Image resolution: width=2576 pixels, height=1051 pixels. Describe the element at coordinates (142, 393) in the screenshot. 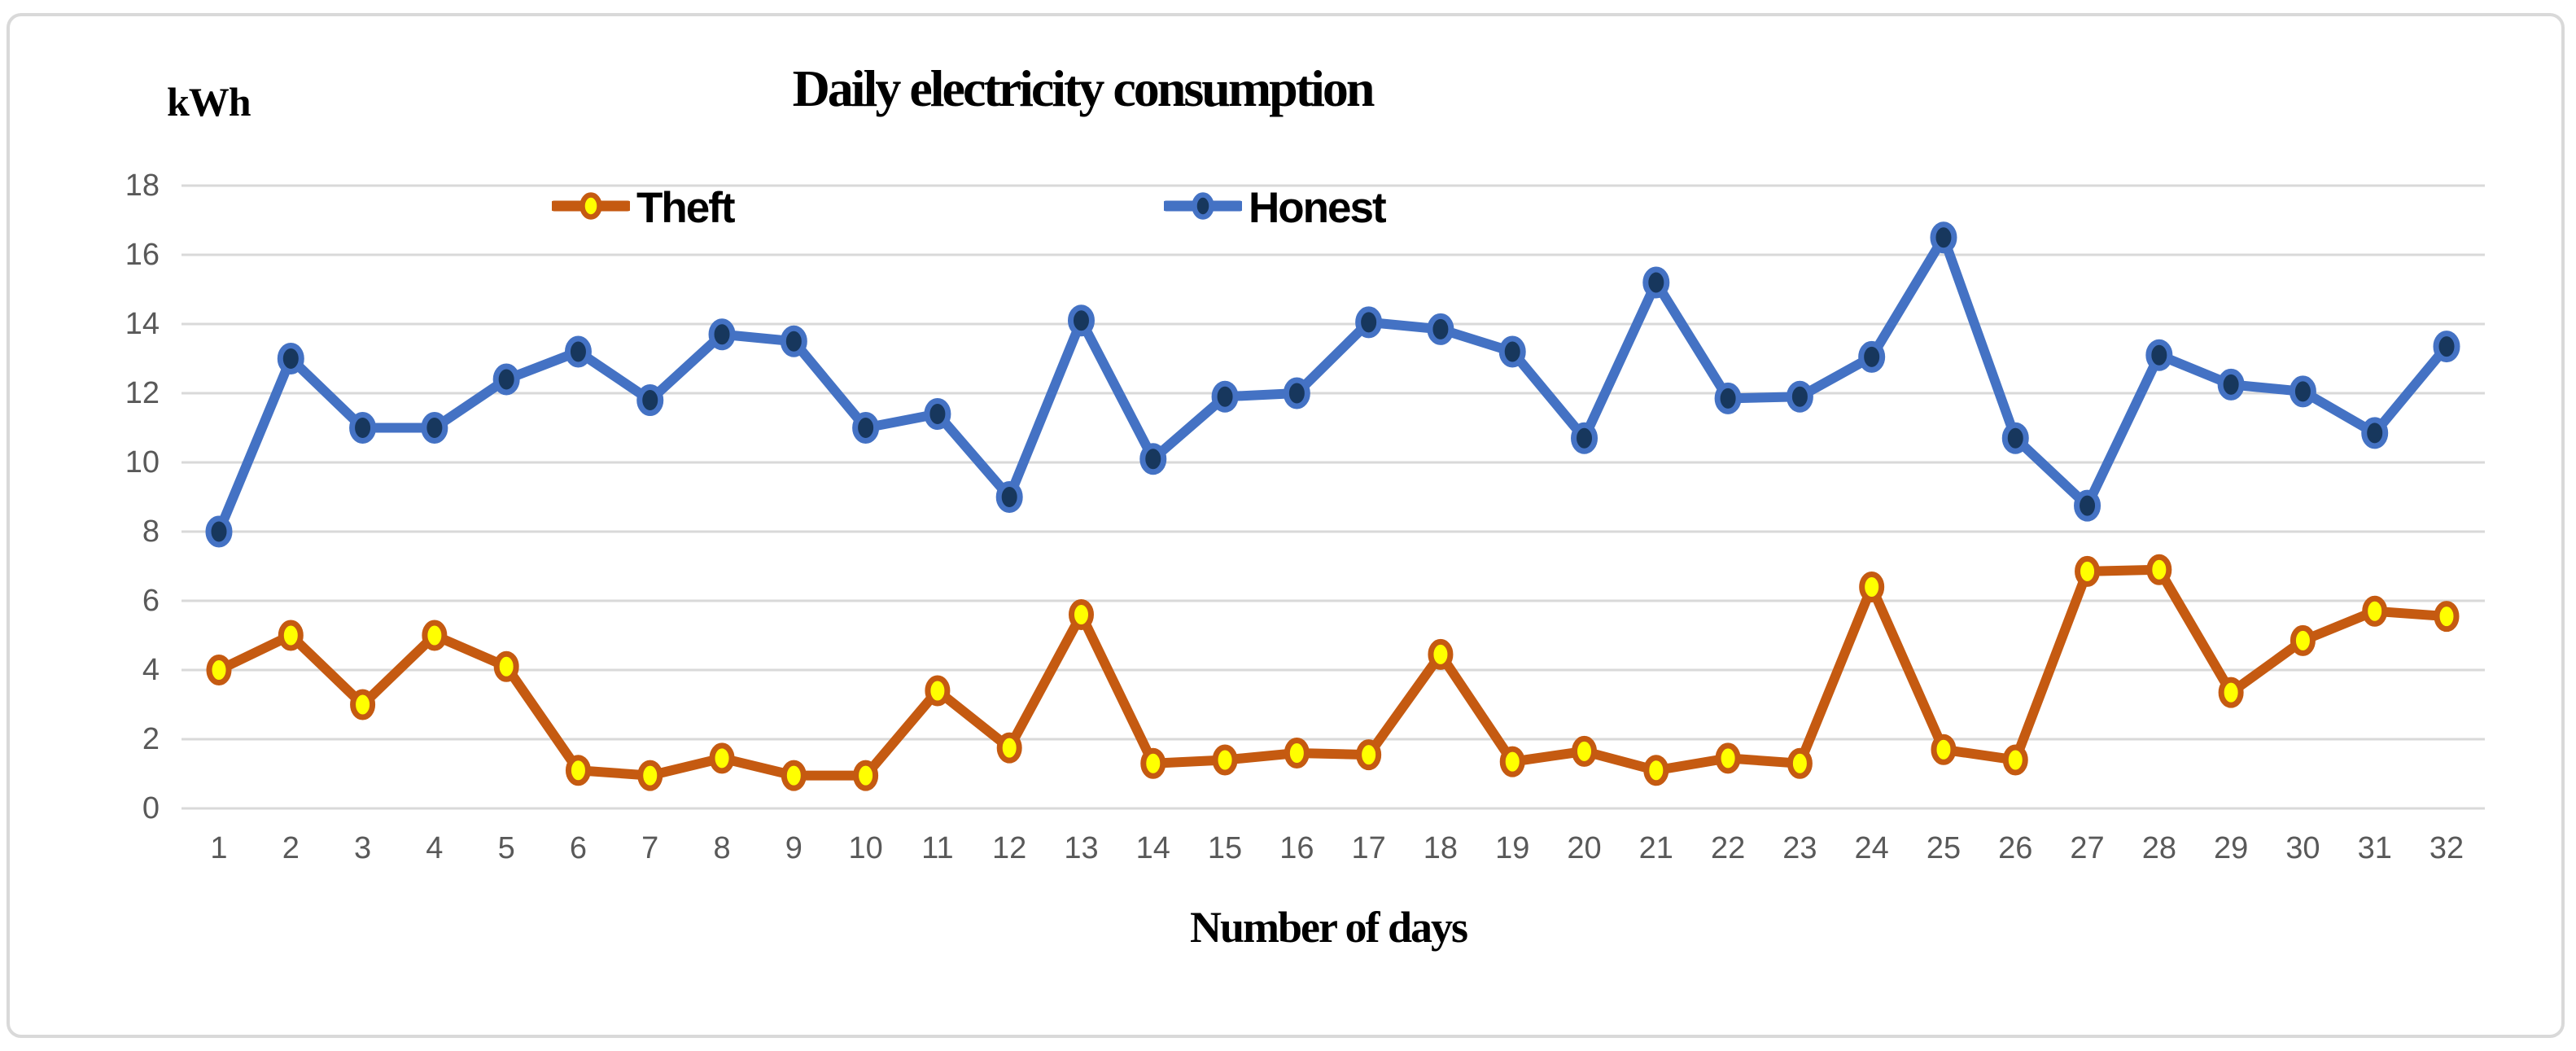

I see `y-tick-label: 12` at that location.